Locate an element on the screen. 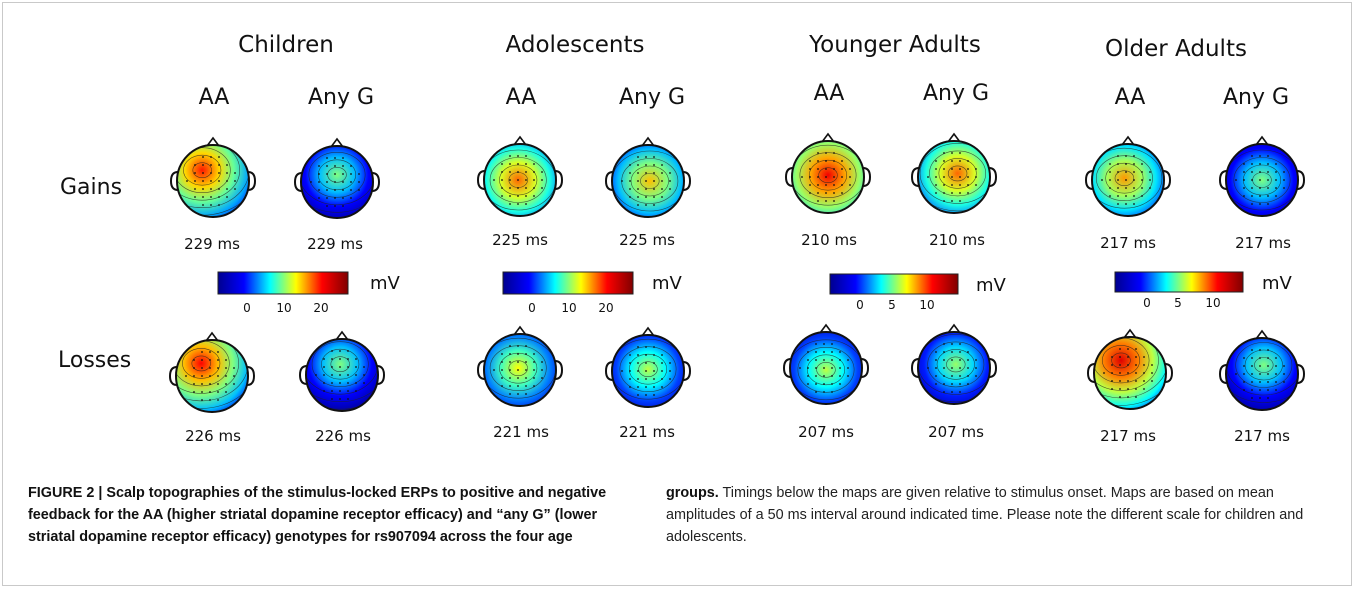  latency-label: 225 ms is located at coordinates (520, 240).